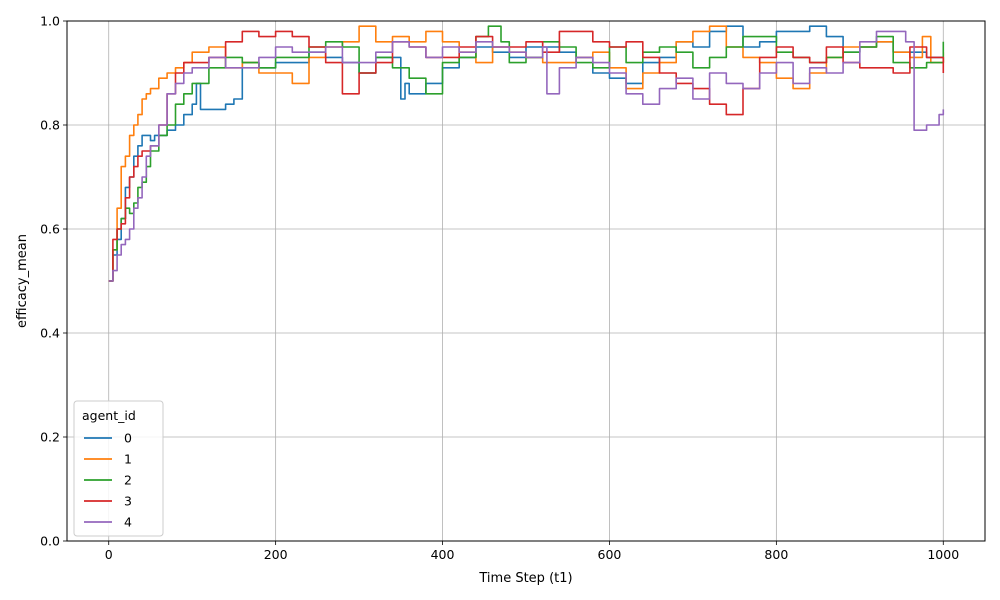  What do you see at coordinates (50, 125) in the screenshot?
I see `y-tick-label: 0.8` at bounding box center [50, 125].